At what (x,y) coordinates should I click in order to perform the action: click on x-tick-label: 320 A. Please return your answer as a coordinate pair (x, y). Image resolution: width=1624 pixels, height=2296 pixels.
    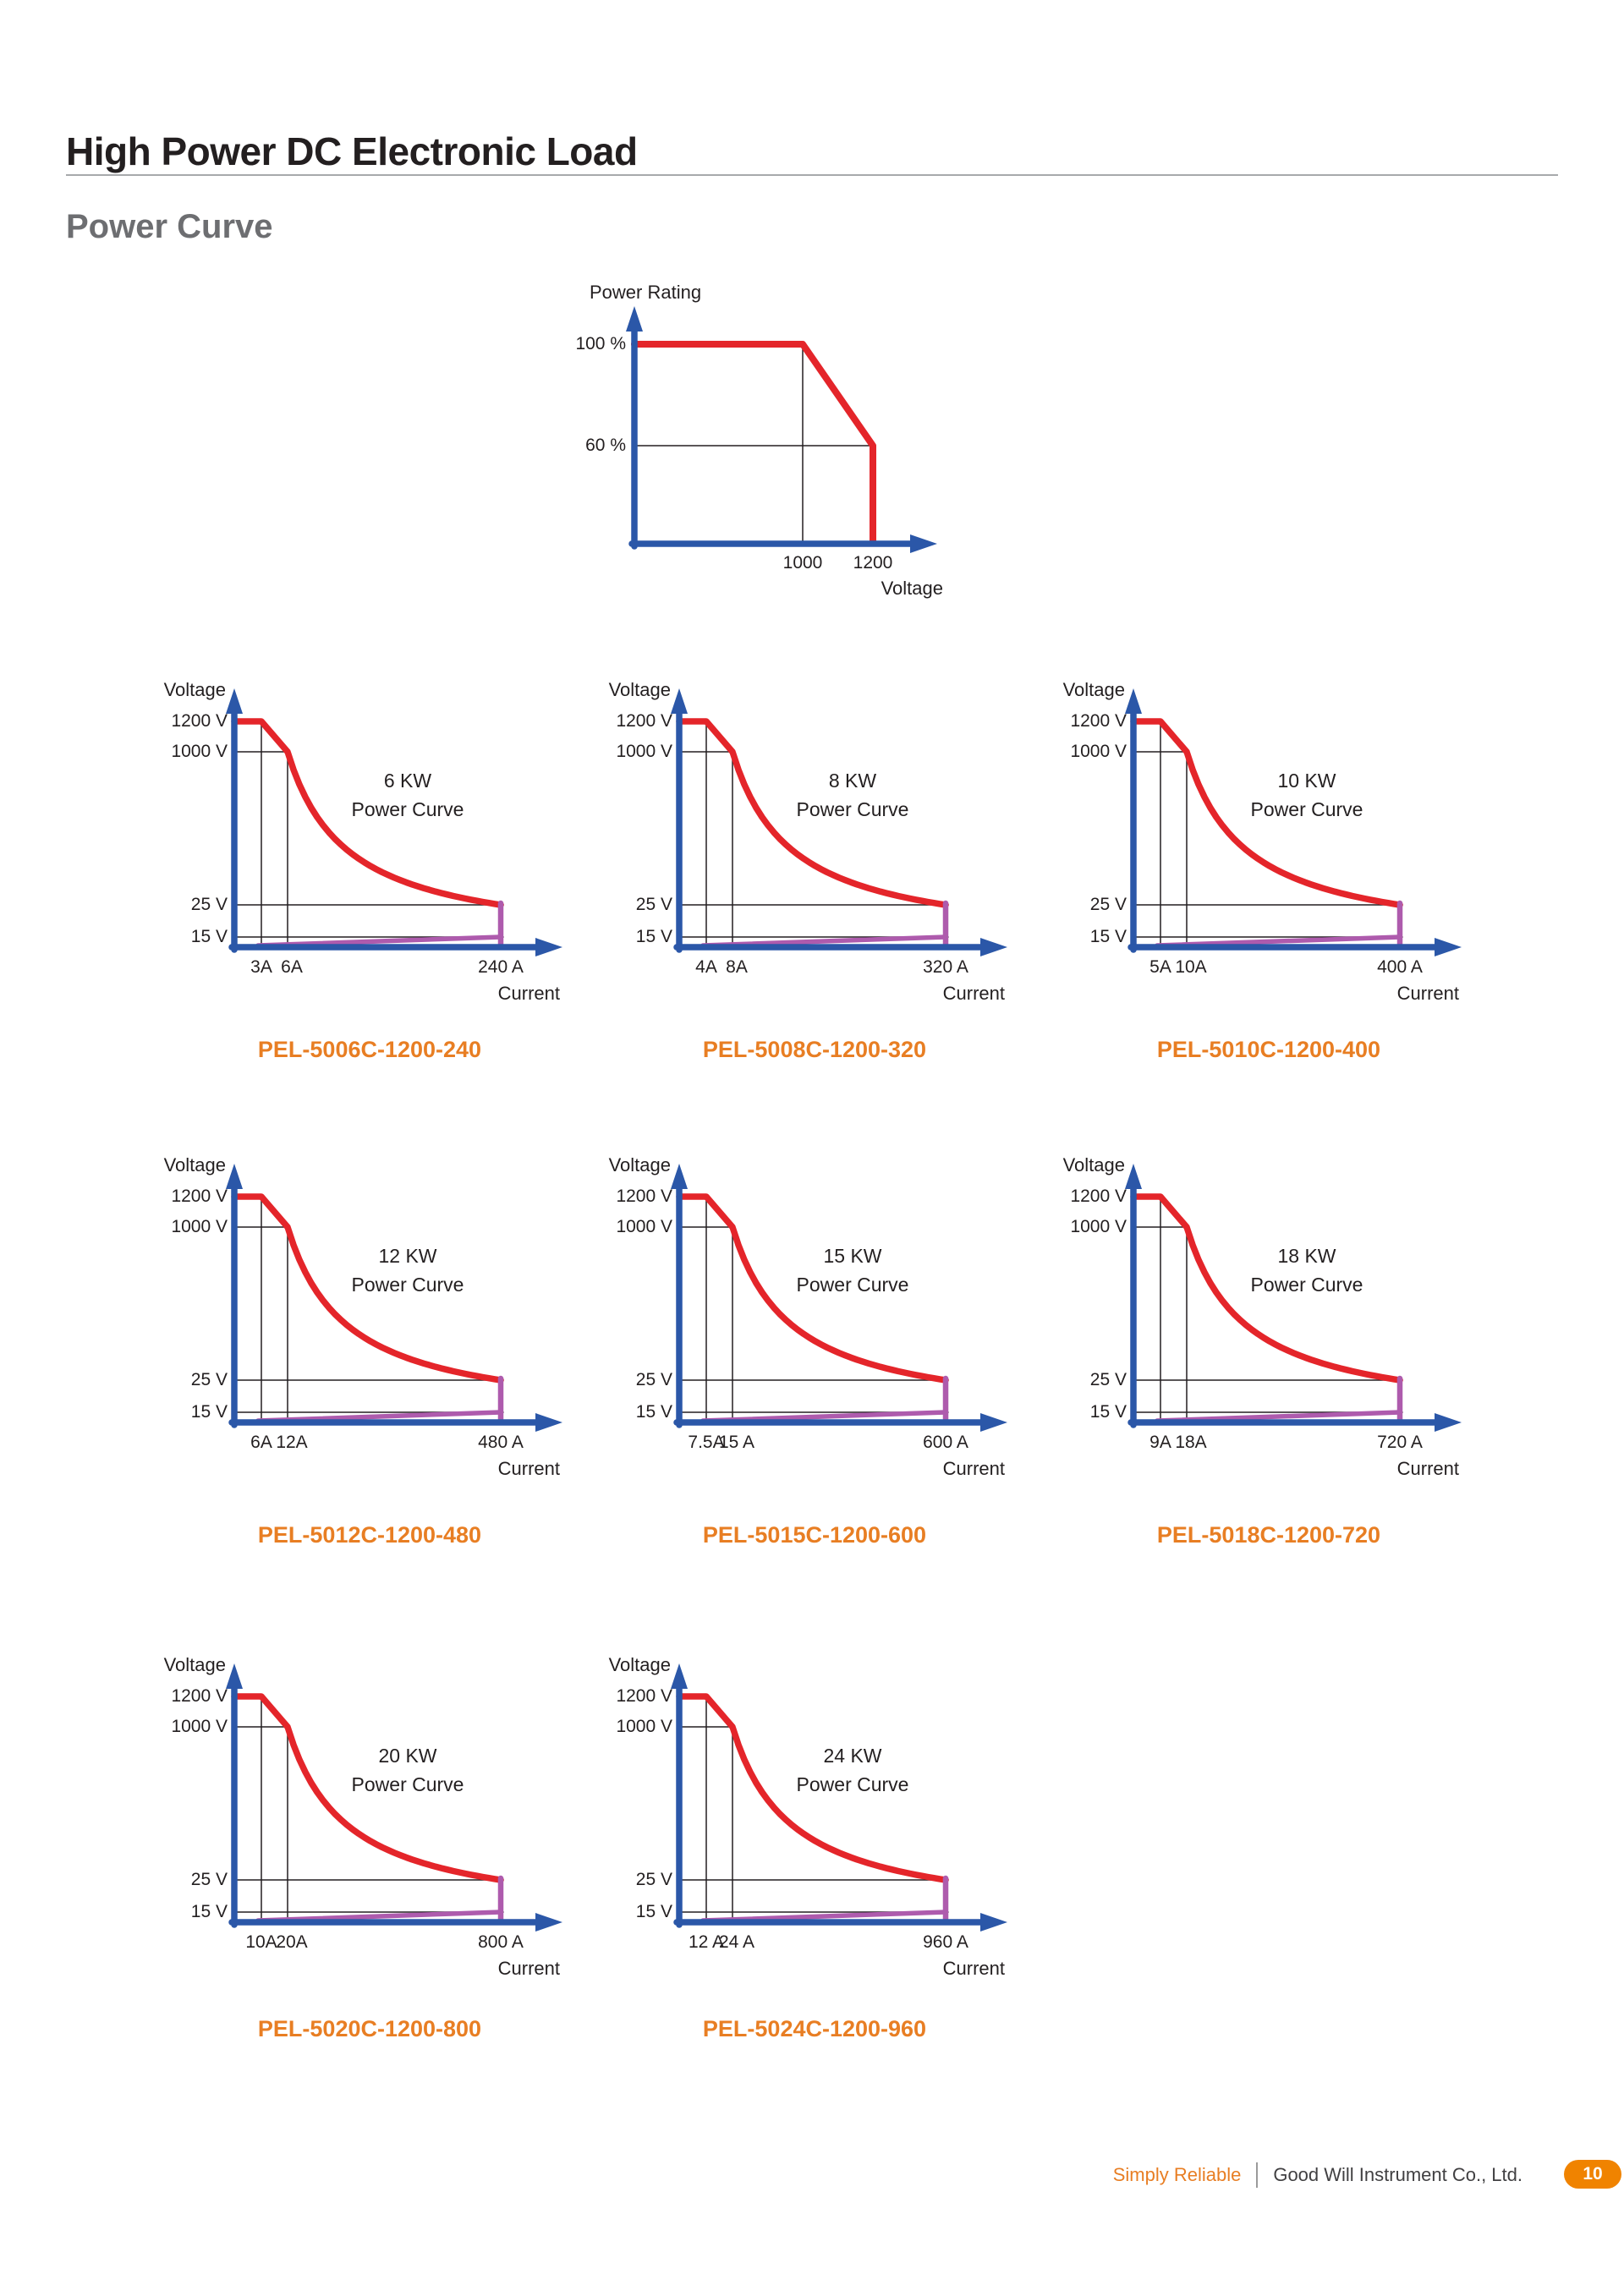
    Looking at the image, I should click on (946, 967).